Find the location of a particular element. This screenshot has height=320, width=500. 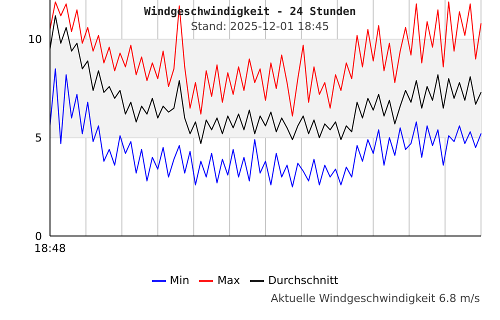

text: Stand: 2025-12-01 18:45 is located at coordinates (260, 26).